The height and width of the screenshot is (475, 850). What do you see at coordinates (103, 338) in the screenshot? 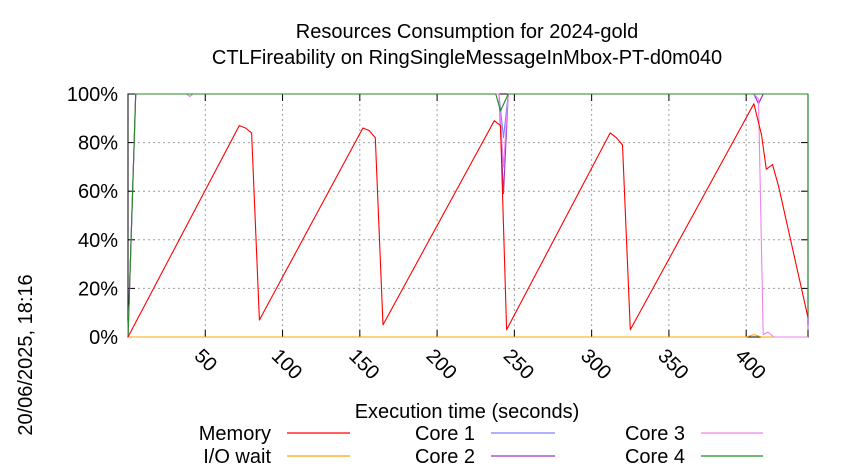
I see `y-tick-label: 0%` at bounding box center [103, 338].